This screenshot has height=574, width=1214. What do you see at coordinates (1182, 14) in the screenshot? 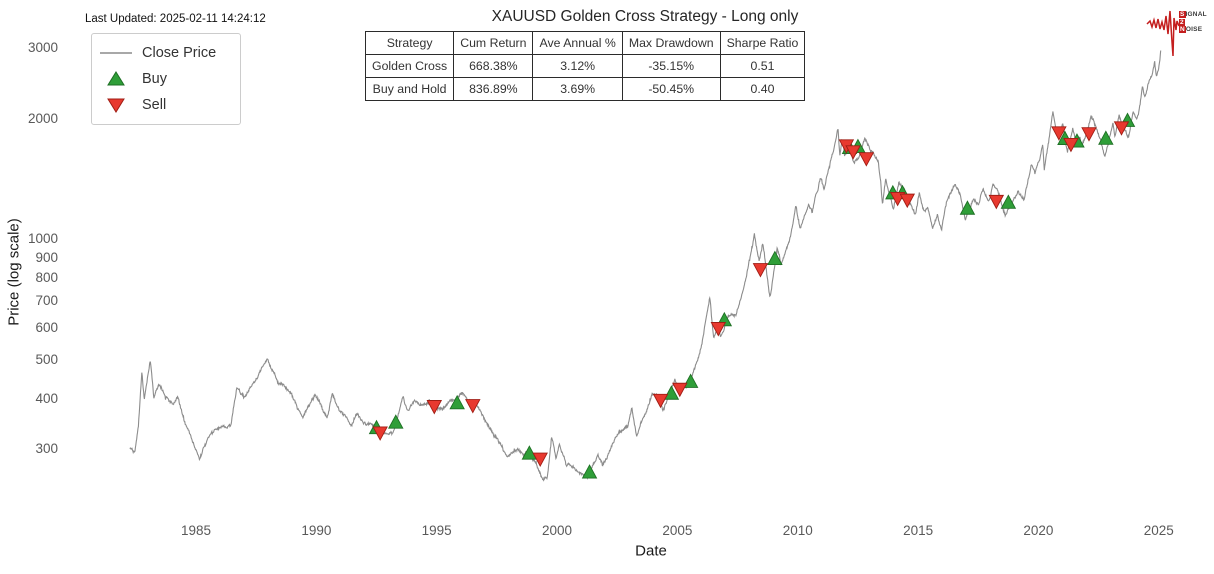
I see `logo-letter-s: S` at bounding box center [1182, 14].